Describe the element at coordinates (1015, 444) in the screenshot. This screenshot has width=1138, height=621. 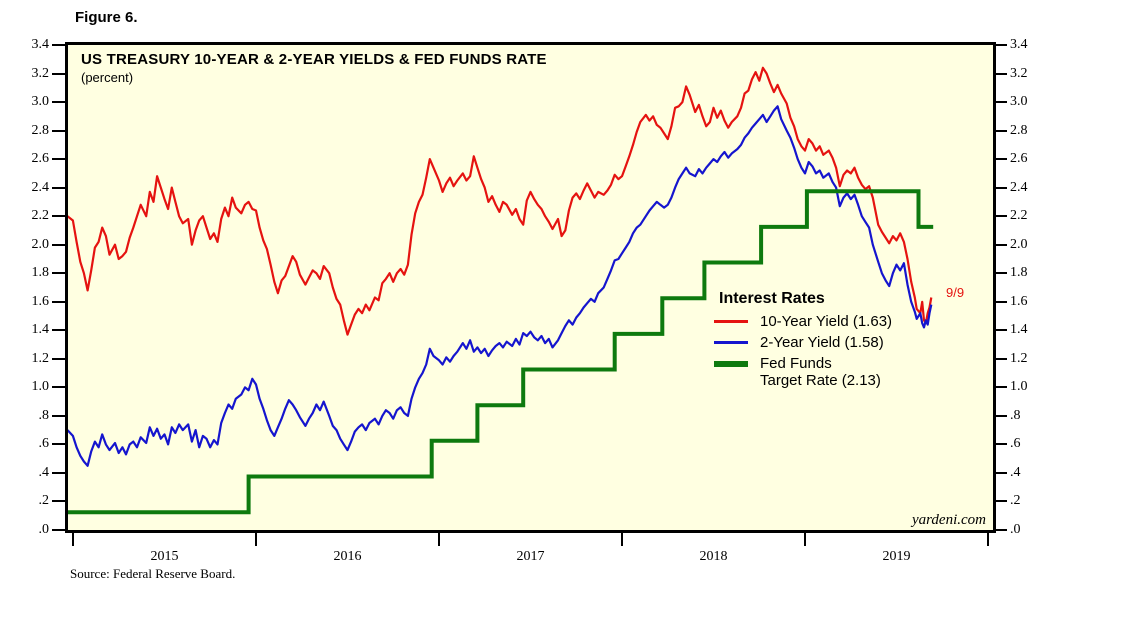
I see `y-axis-label-right: .6` at that location.